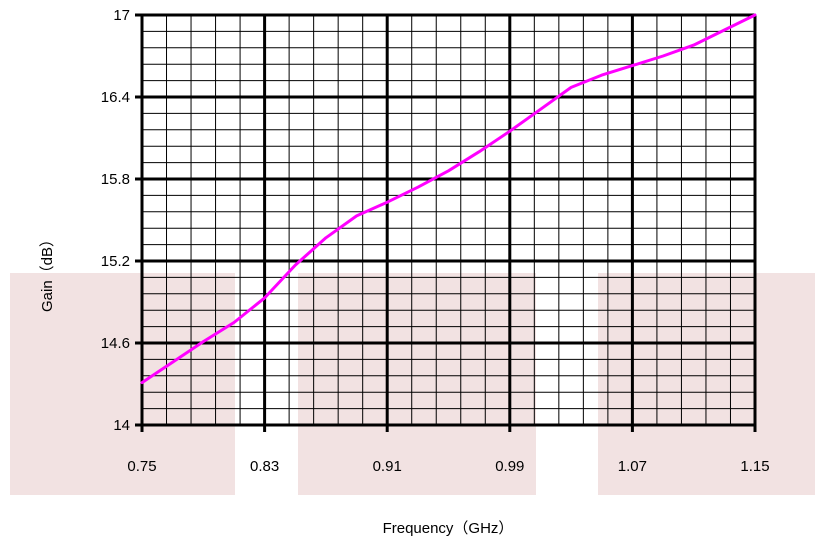 This screenshot has height=546, width=815. What do you see at coordinates (264, 466) in the screenshot?
I see `x-tick-label: 0.83` at bounding box center [264, 466].